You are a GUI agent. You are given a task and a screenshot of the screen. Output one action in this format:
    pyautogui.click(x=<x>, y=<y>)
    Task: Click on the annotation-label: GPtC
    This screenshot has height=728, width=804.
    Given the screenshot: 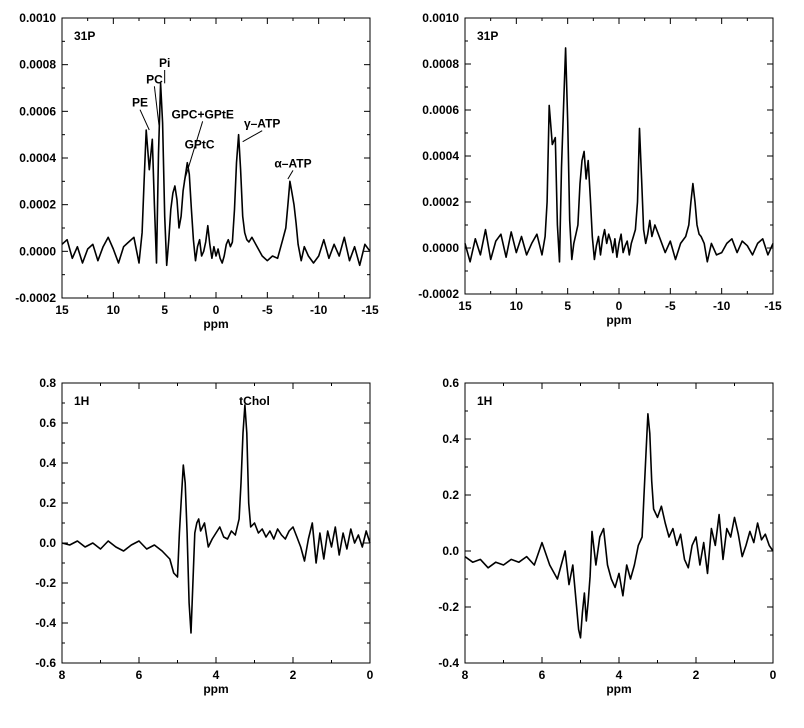 What is the action you would take?
    pyautogui.click(x=200, y=145)
    